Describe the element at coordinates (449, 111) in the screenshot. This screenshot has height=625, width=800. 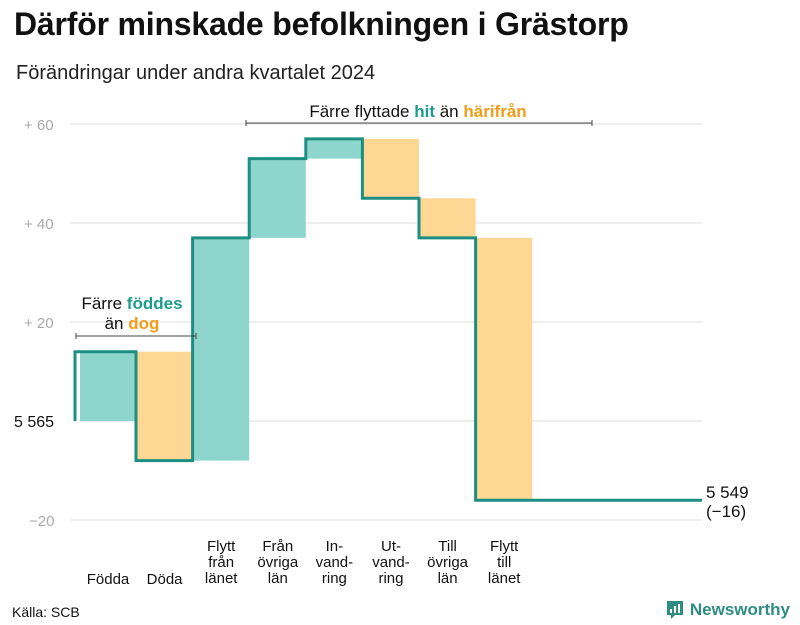
I see `migration-annotation-middle: än` at that location.